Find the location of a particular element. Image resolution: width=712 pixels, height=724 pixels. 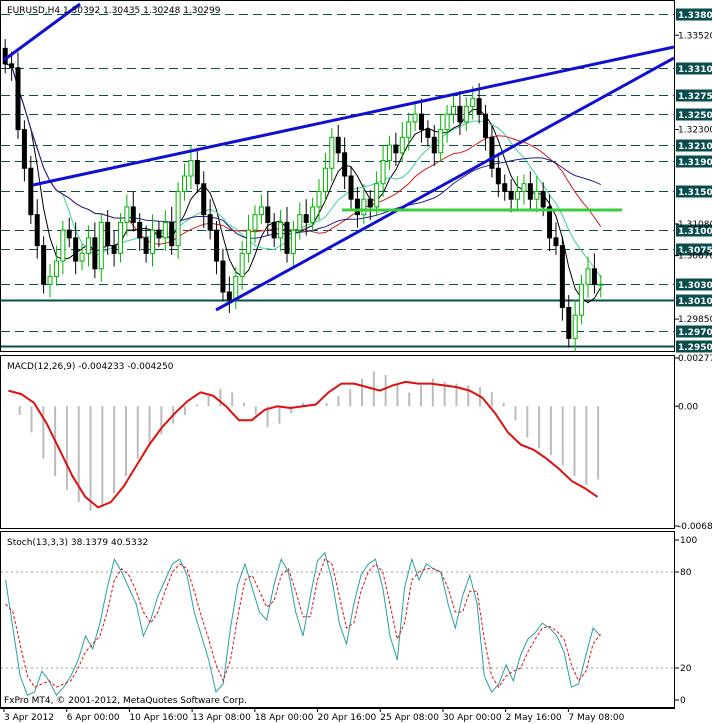

price-tick-label: 1.30670 is located at coordinates (695, 257).